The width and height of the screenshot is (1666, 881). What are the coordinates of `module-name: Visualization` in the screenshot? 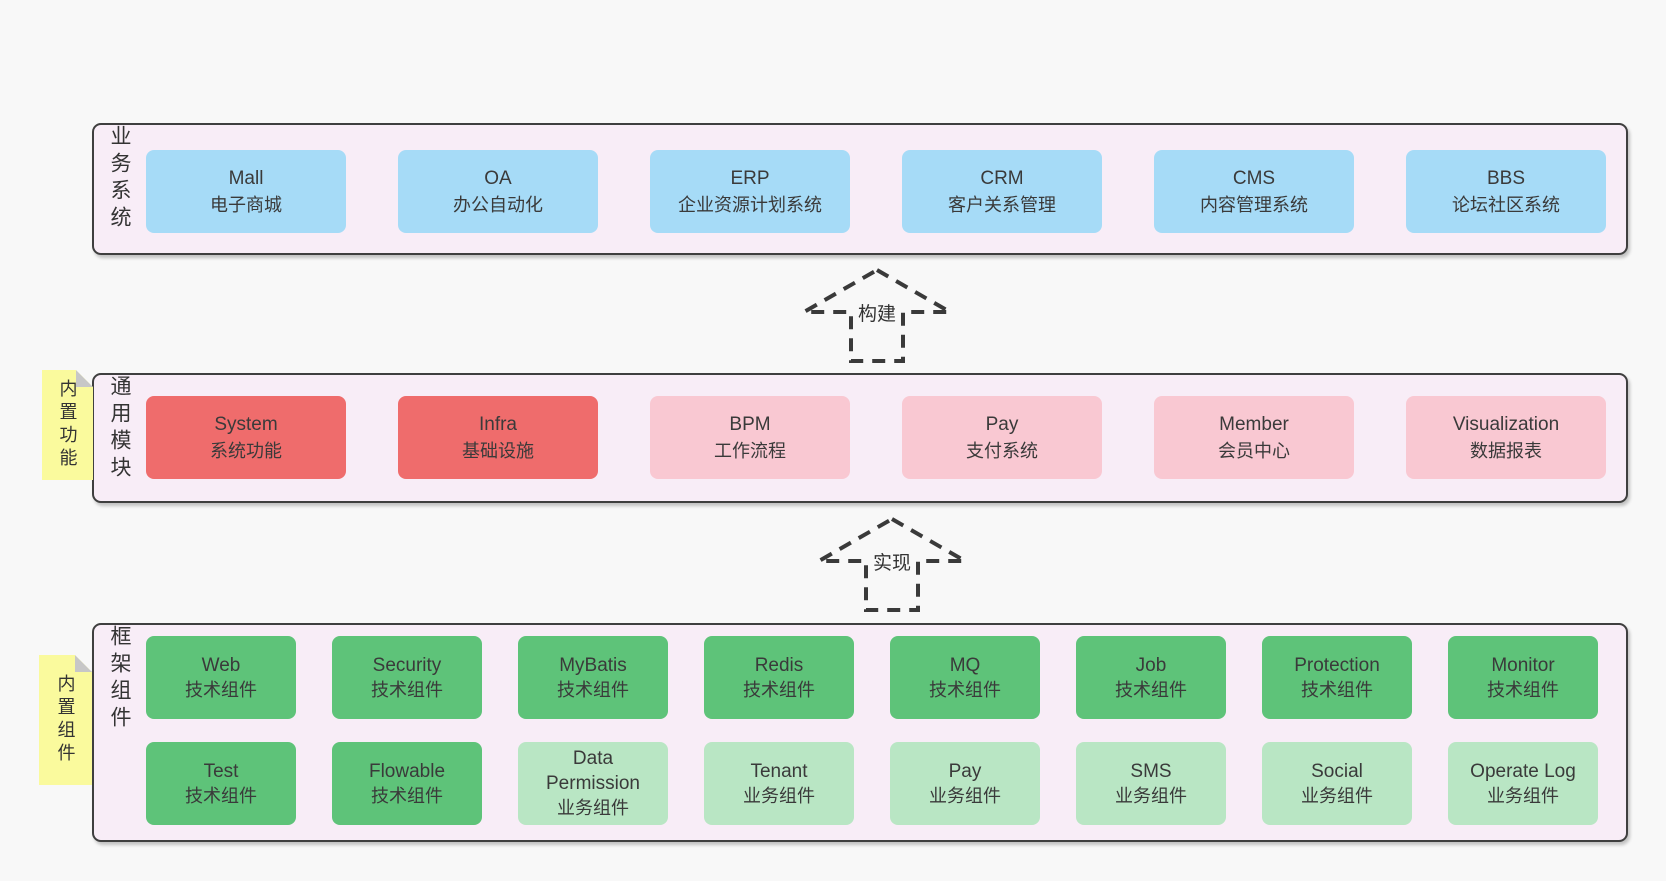 It's located at (1506, 424).